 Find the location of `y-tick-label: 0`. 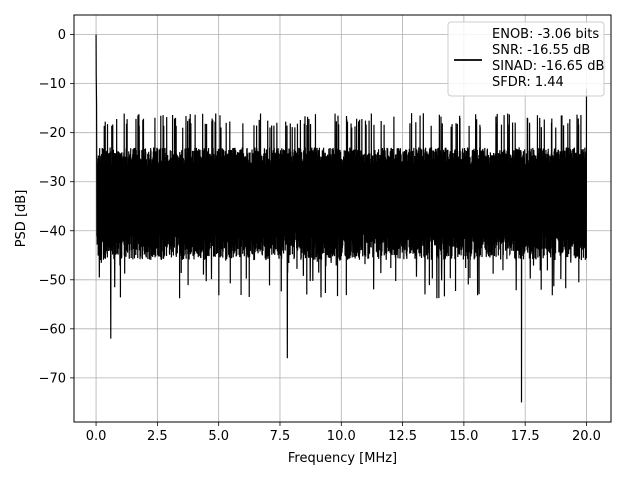

y-tick-label: 0 is located at coordinates (62, 35).